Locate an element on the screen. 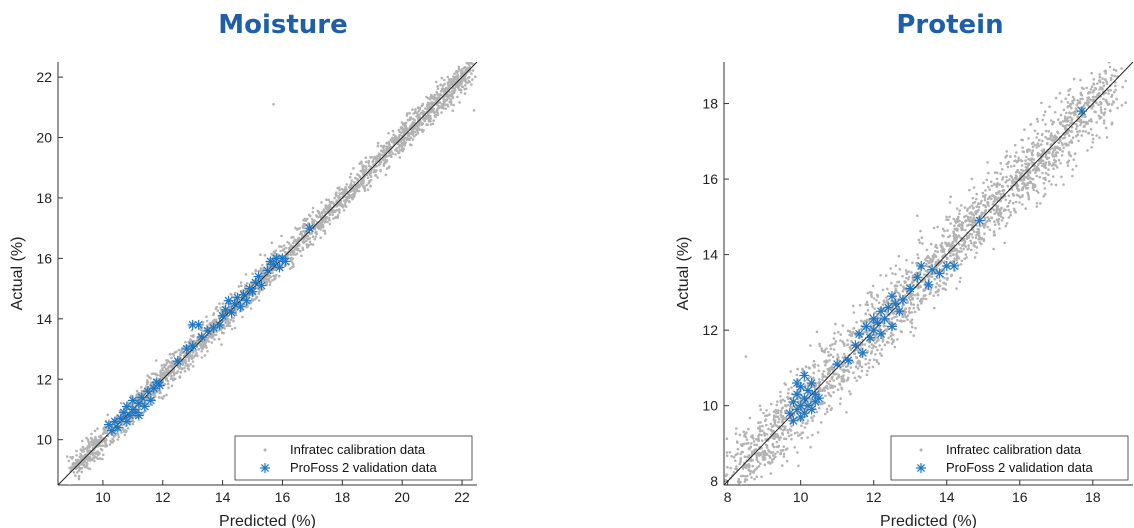  moisture-x-tick-label: 18 is located at coordinates (343, 497).